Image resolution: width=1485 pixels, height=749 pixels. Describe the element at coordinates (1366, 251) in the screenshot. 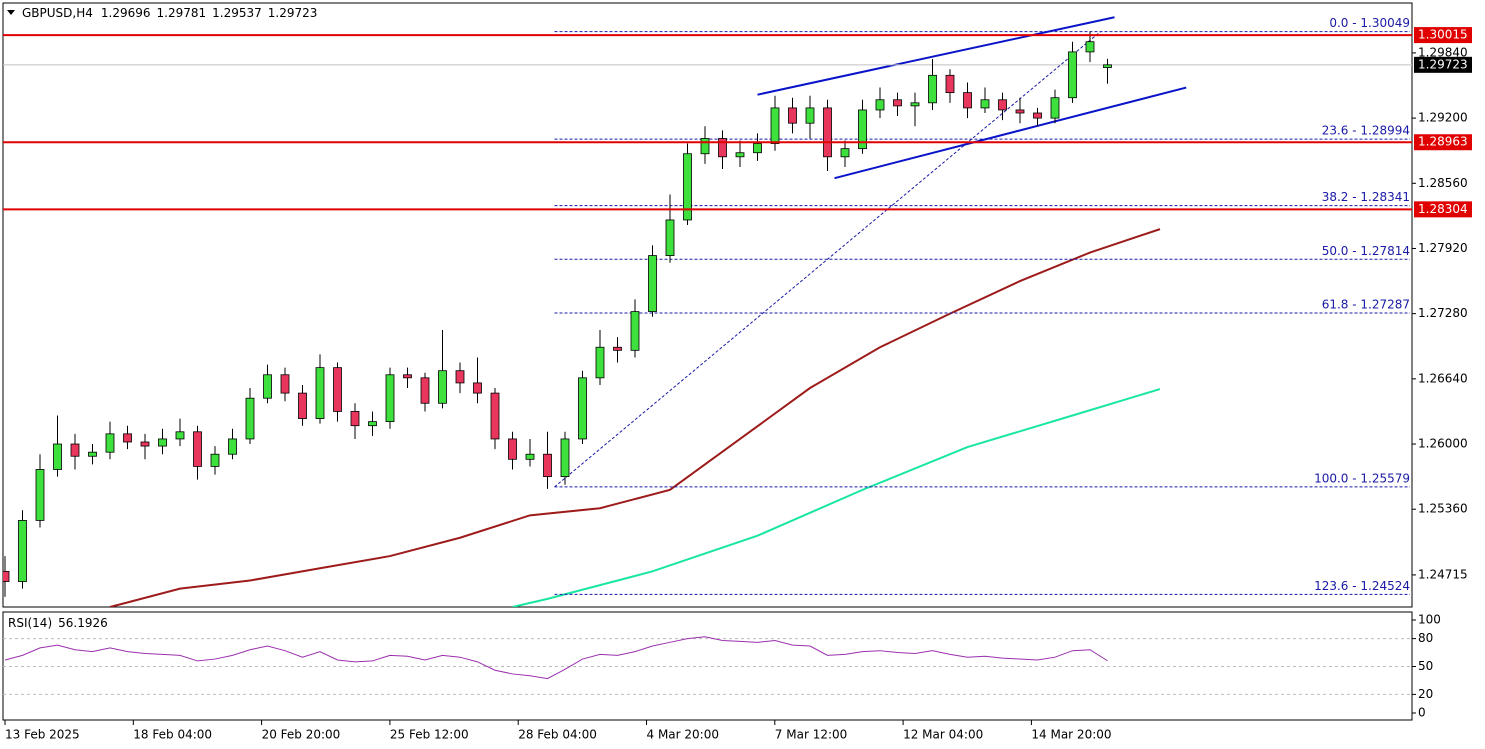

I see `fib-label: 50.0 - 1.27814` at that location.